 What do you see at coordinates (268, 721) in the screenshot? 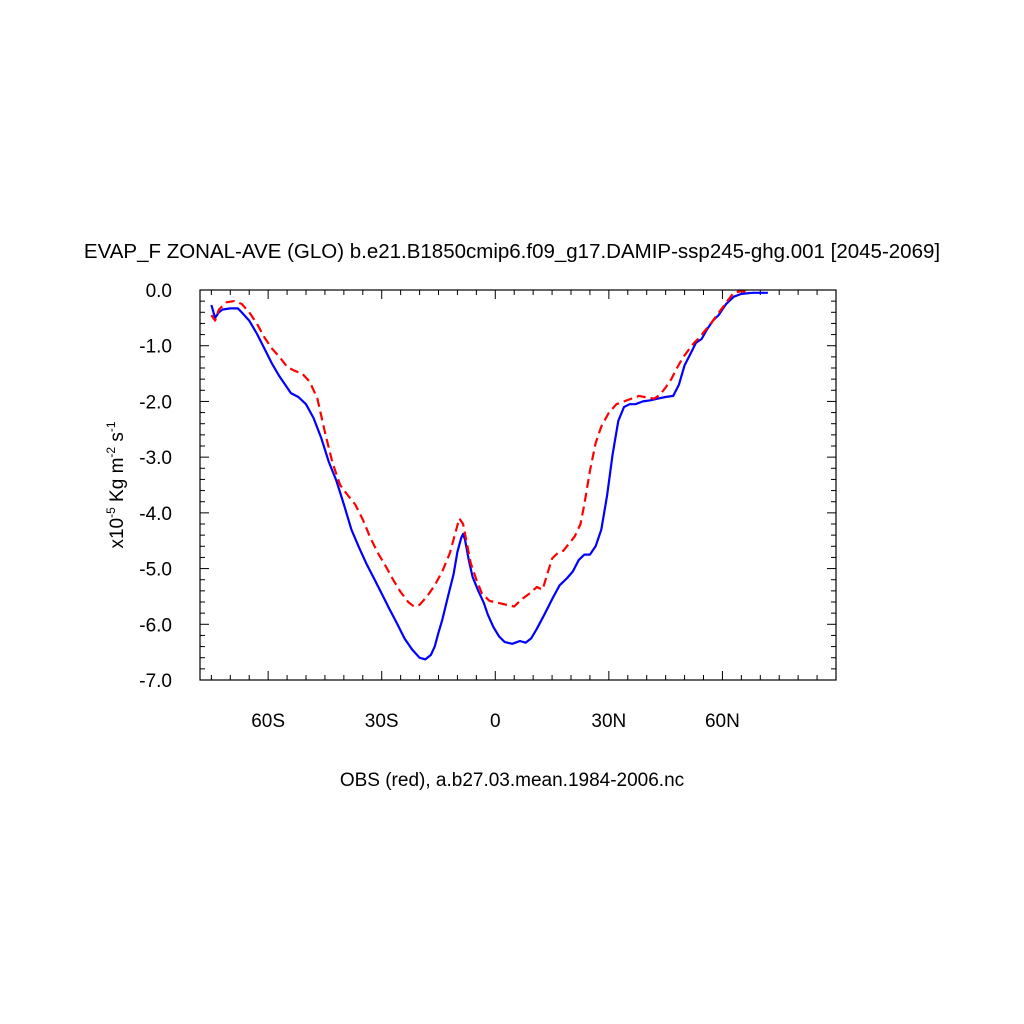
I see `x-tick-label: 60S` at bounding box center [268, 721].